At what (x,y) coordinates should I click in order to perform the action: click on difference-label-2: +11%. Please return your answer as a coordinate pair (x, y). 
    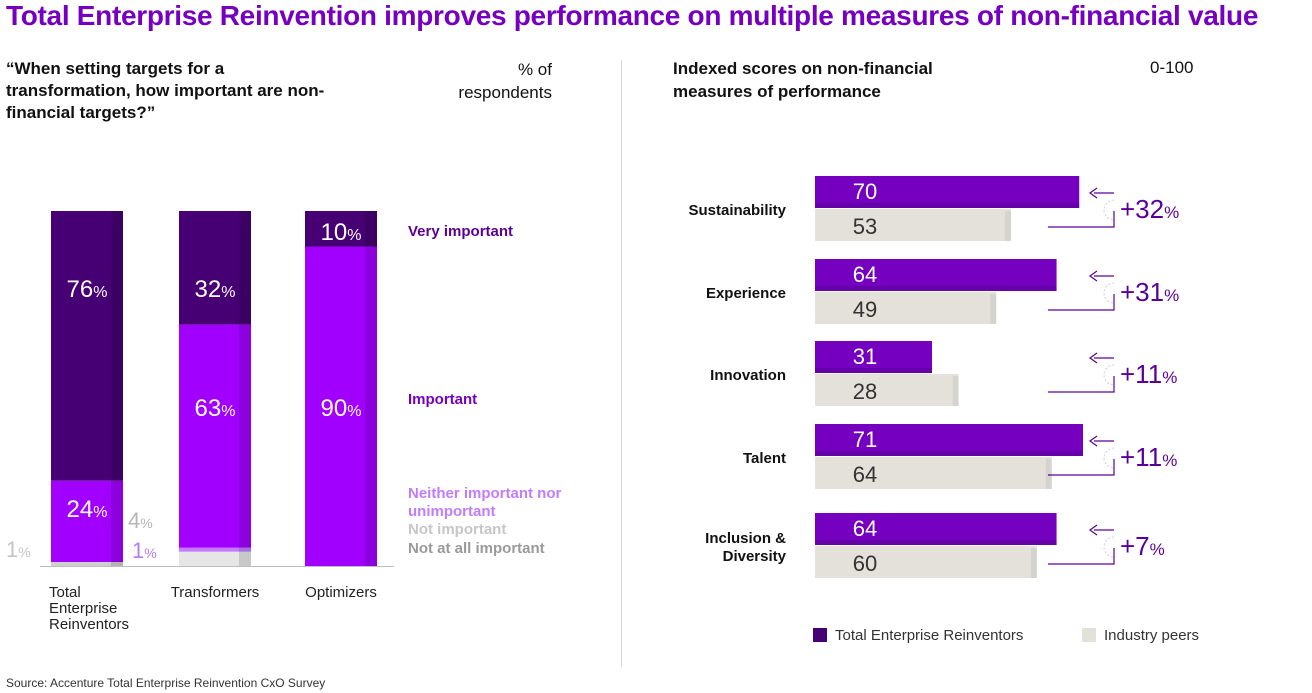
    Looking at the image, I should click on (1148, 374).